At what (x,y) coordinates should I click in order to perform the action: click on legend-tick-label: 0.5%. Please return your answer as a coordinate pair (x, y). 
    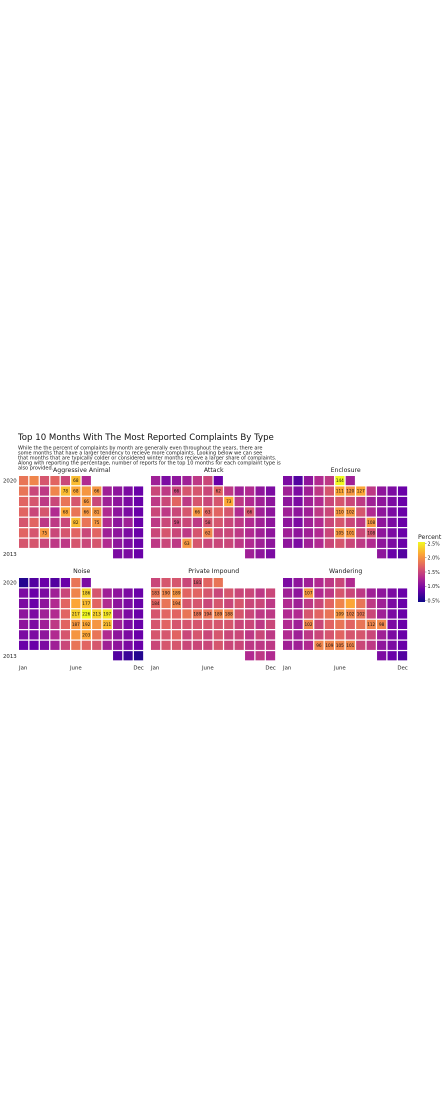
    Looking at the image, I should click on (434, 601).